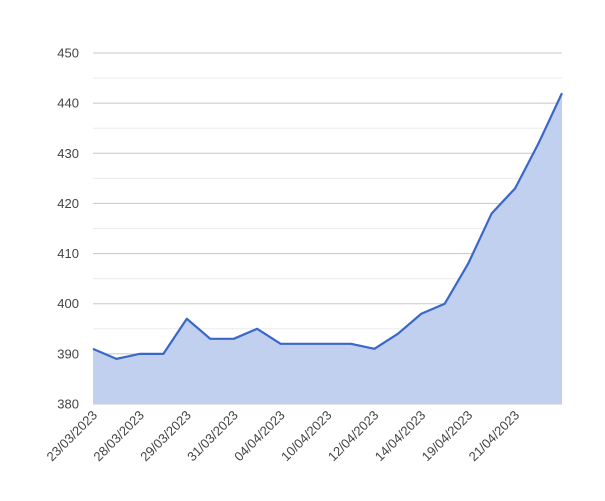  Describe the element at coordinates (68, 303) in the screenshot. I see `y-tick-label: 400` at that location.